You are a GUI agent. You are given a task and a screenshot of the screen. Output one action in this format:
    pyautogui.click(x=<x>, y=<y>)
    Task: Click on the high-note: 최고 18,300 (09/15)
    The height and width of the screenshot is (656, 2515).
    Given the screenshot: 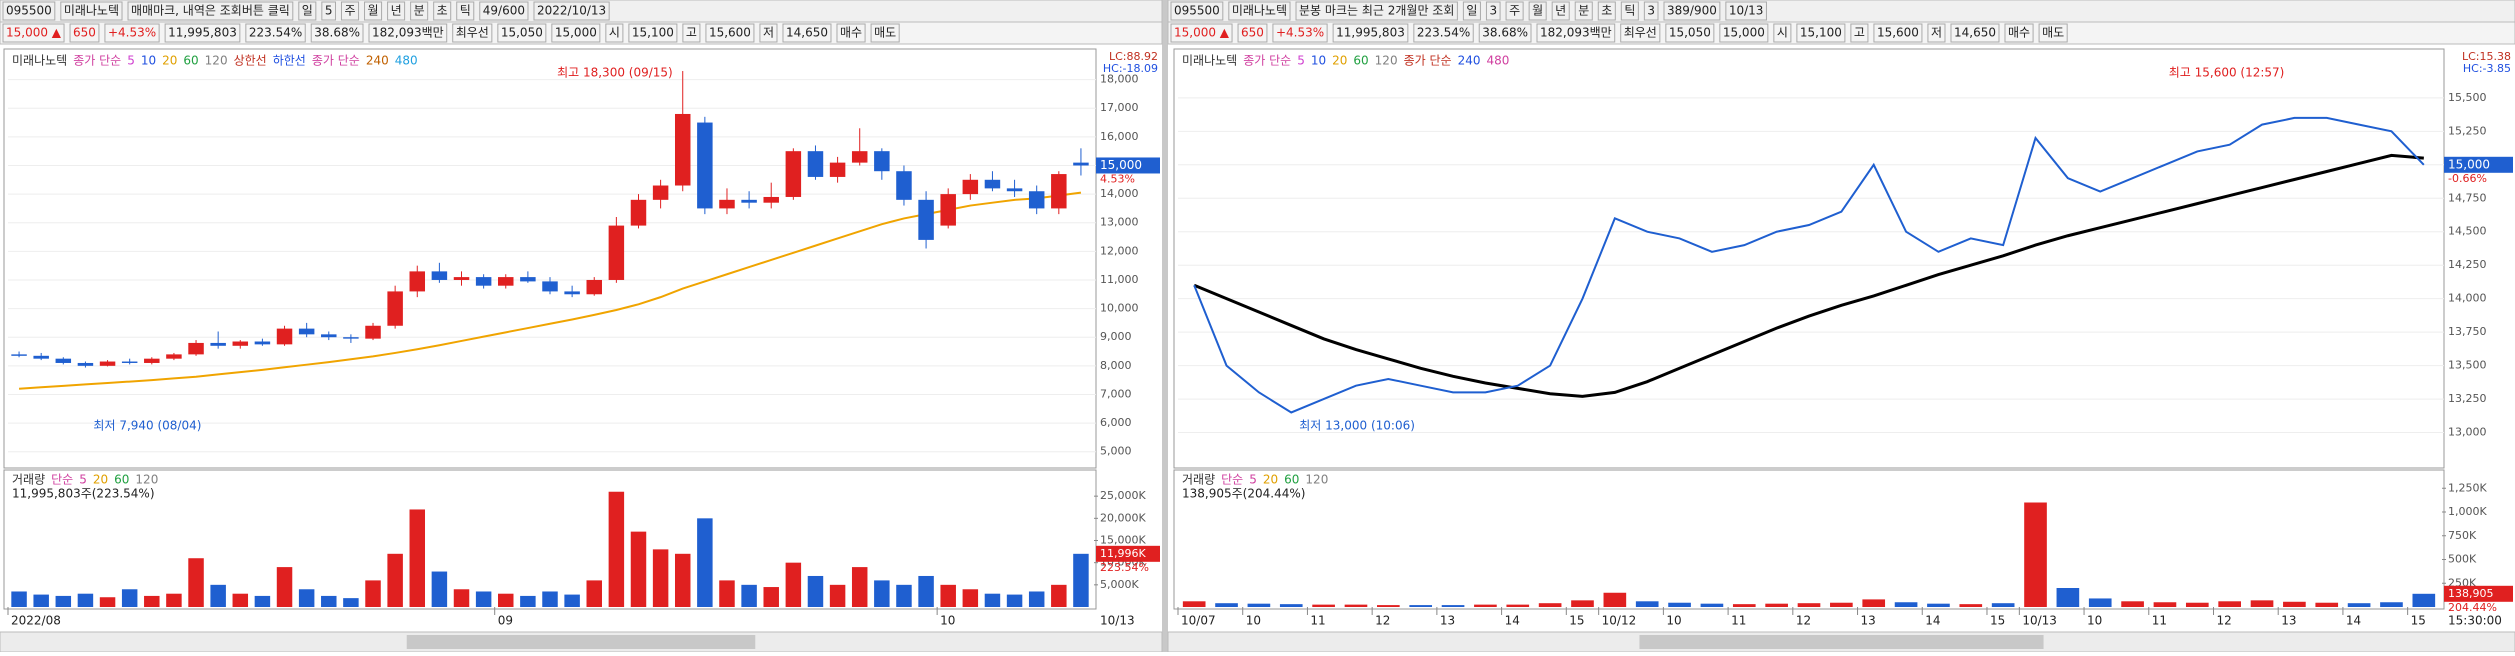 What is the action you would take?
    pyautogui.click(x=615, y=73)
    